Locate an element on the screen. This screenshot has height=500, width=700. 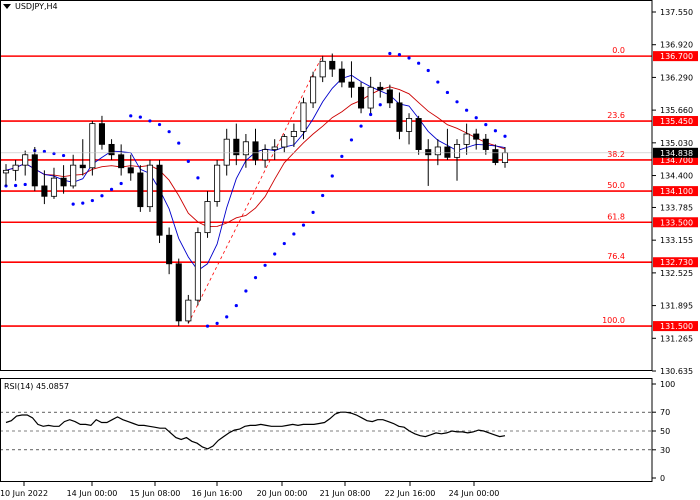
current-price-label: 134.838 is located at coordinates (676, 153).